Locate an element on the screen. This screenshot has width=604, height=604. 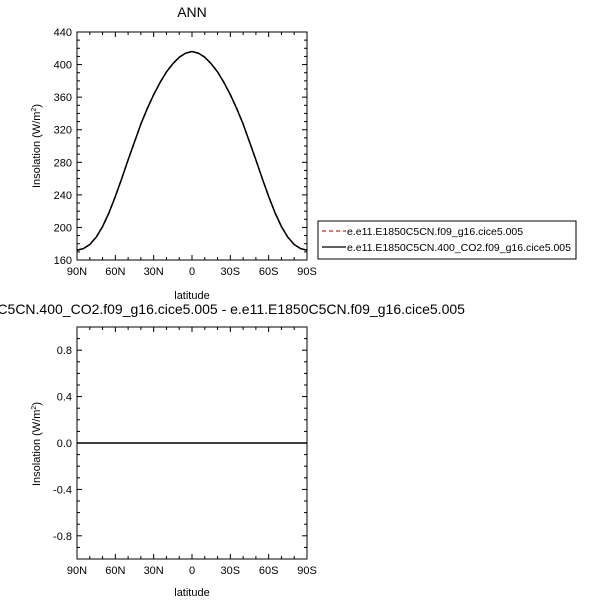
top-y-axis-label-sup: 2 is located at coordinates (34, 110).